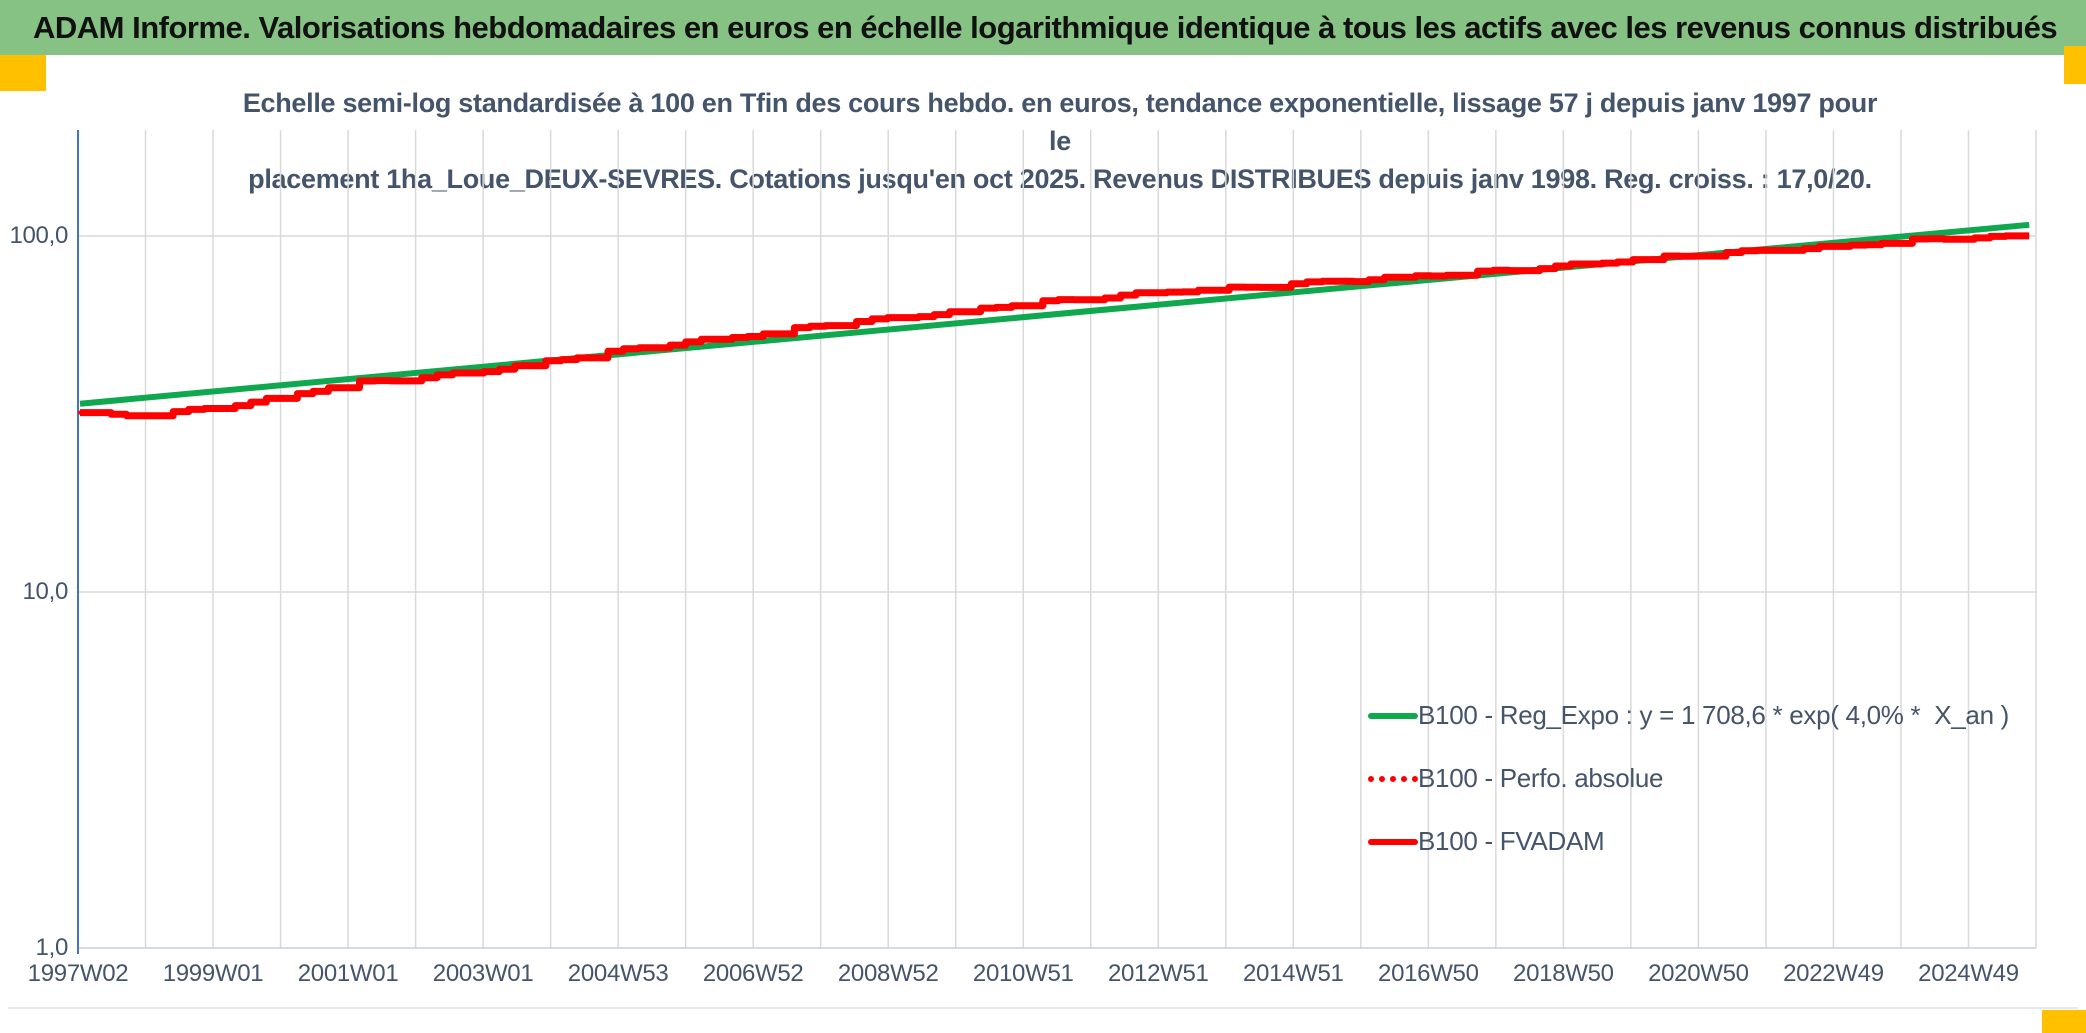 This screenshot has width=2086, height=1033. What do you see at coordinates (1968, 973) in the screenshot?
I see `x-tick-label: 2024W49` at bounding box center [1968, 973].